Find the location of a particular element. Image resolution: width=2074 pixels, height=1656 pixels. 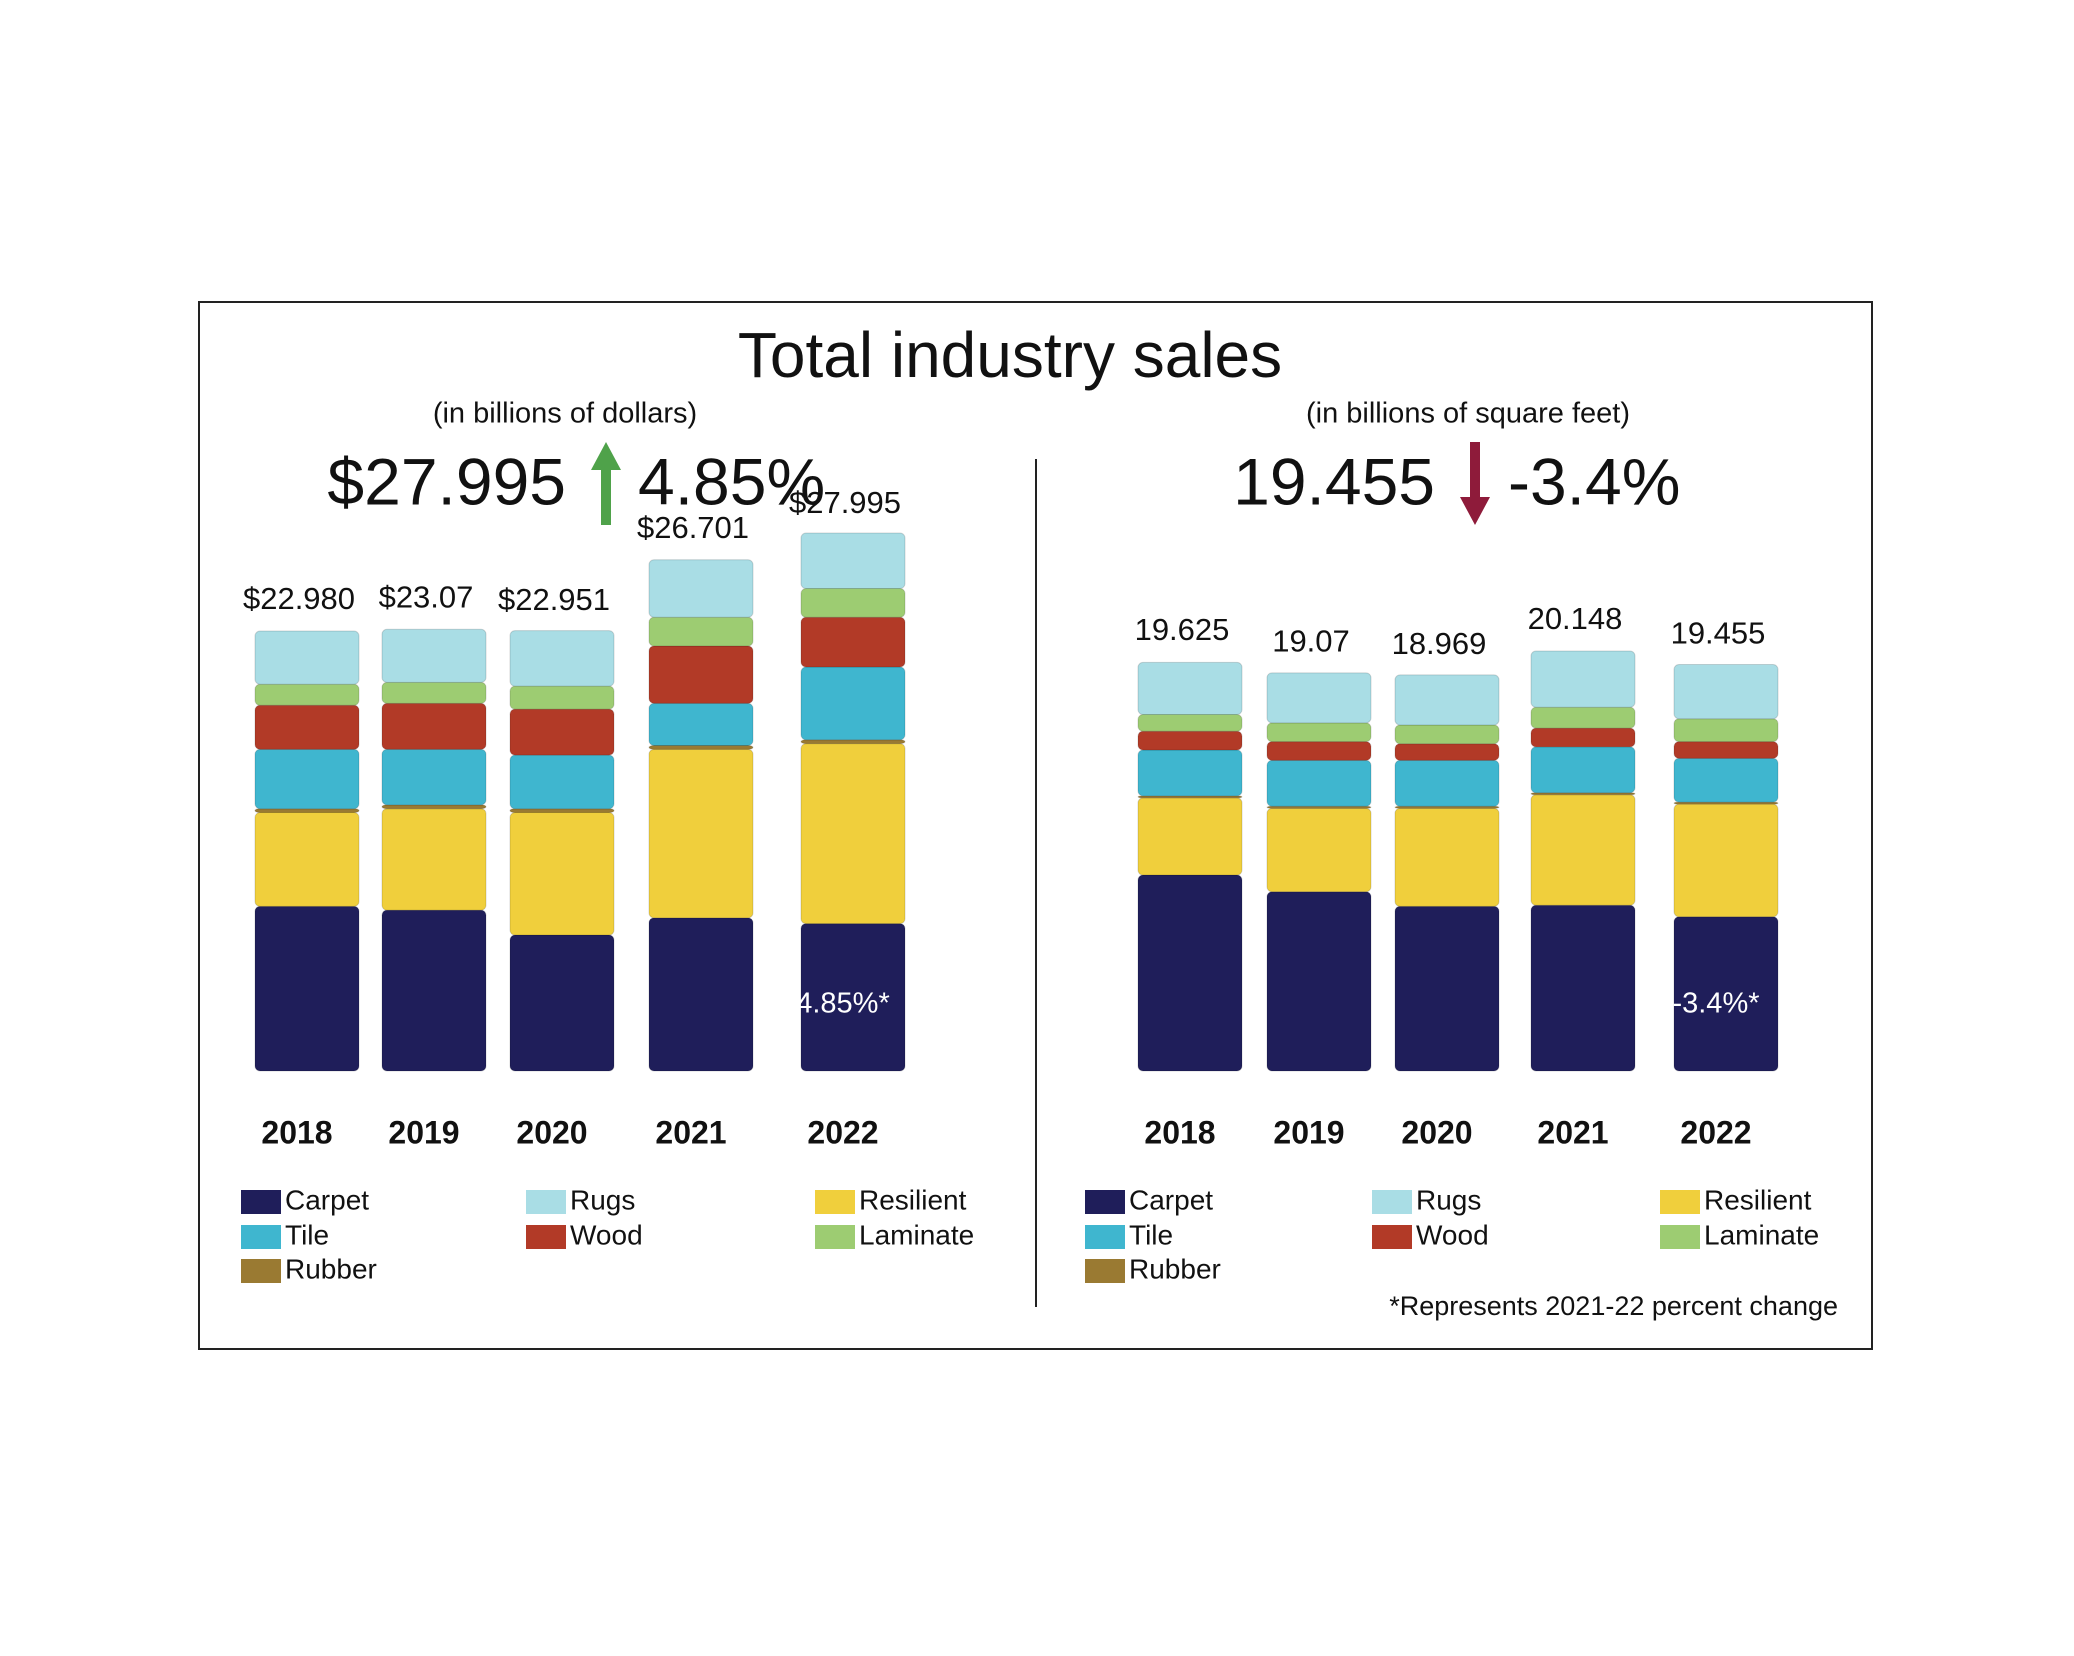

total-label: $23.07 is located at coordinates (426, 596).